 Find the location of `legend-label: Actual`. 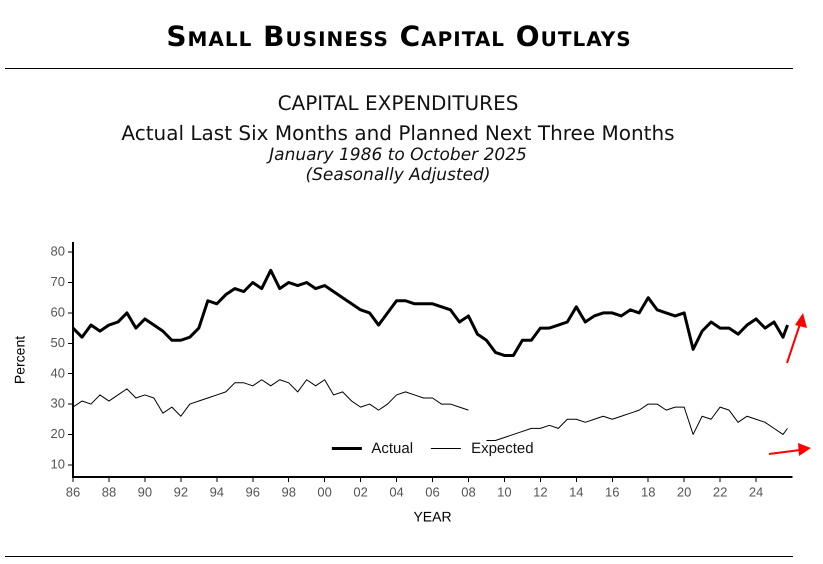

legend-label: Actual is located at coordinates (392, 448).